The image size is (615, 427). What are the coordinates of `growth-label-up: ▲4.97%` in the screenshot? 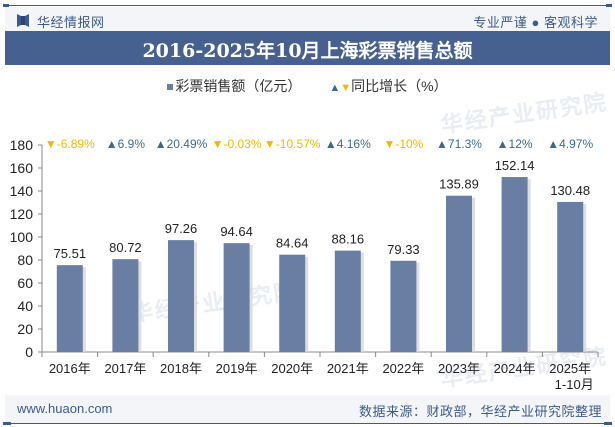 It's located at (570, 144).